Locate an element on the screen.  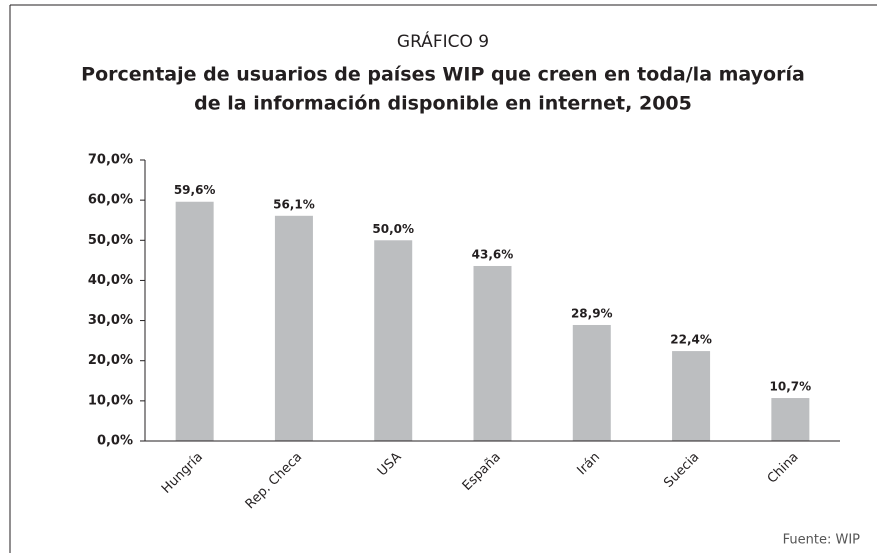
value-label: 10,7% is located at coordinates (791, 387).